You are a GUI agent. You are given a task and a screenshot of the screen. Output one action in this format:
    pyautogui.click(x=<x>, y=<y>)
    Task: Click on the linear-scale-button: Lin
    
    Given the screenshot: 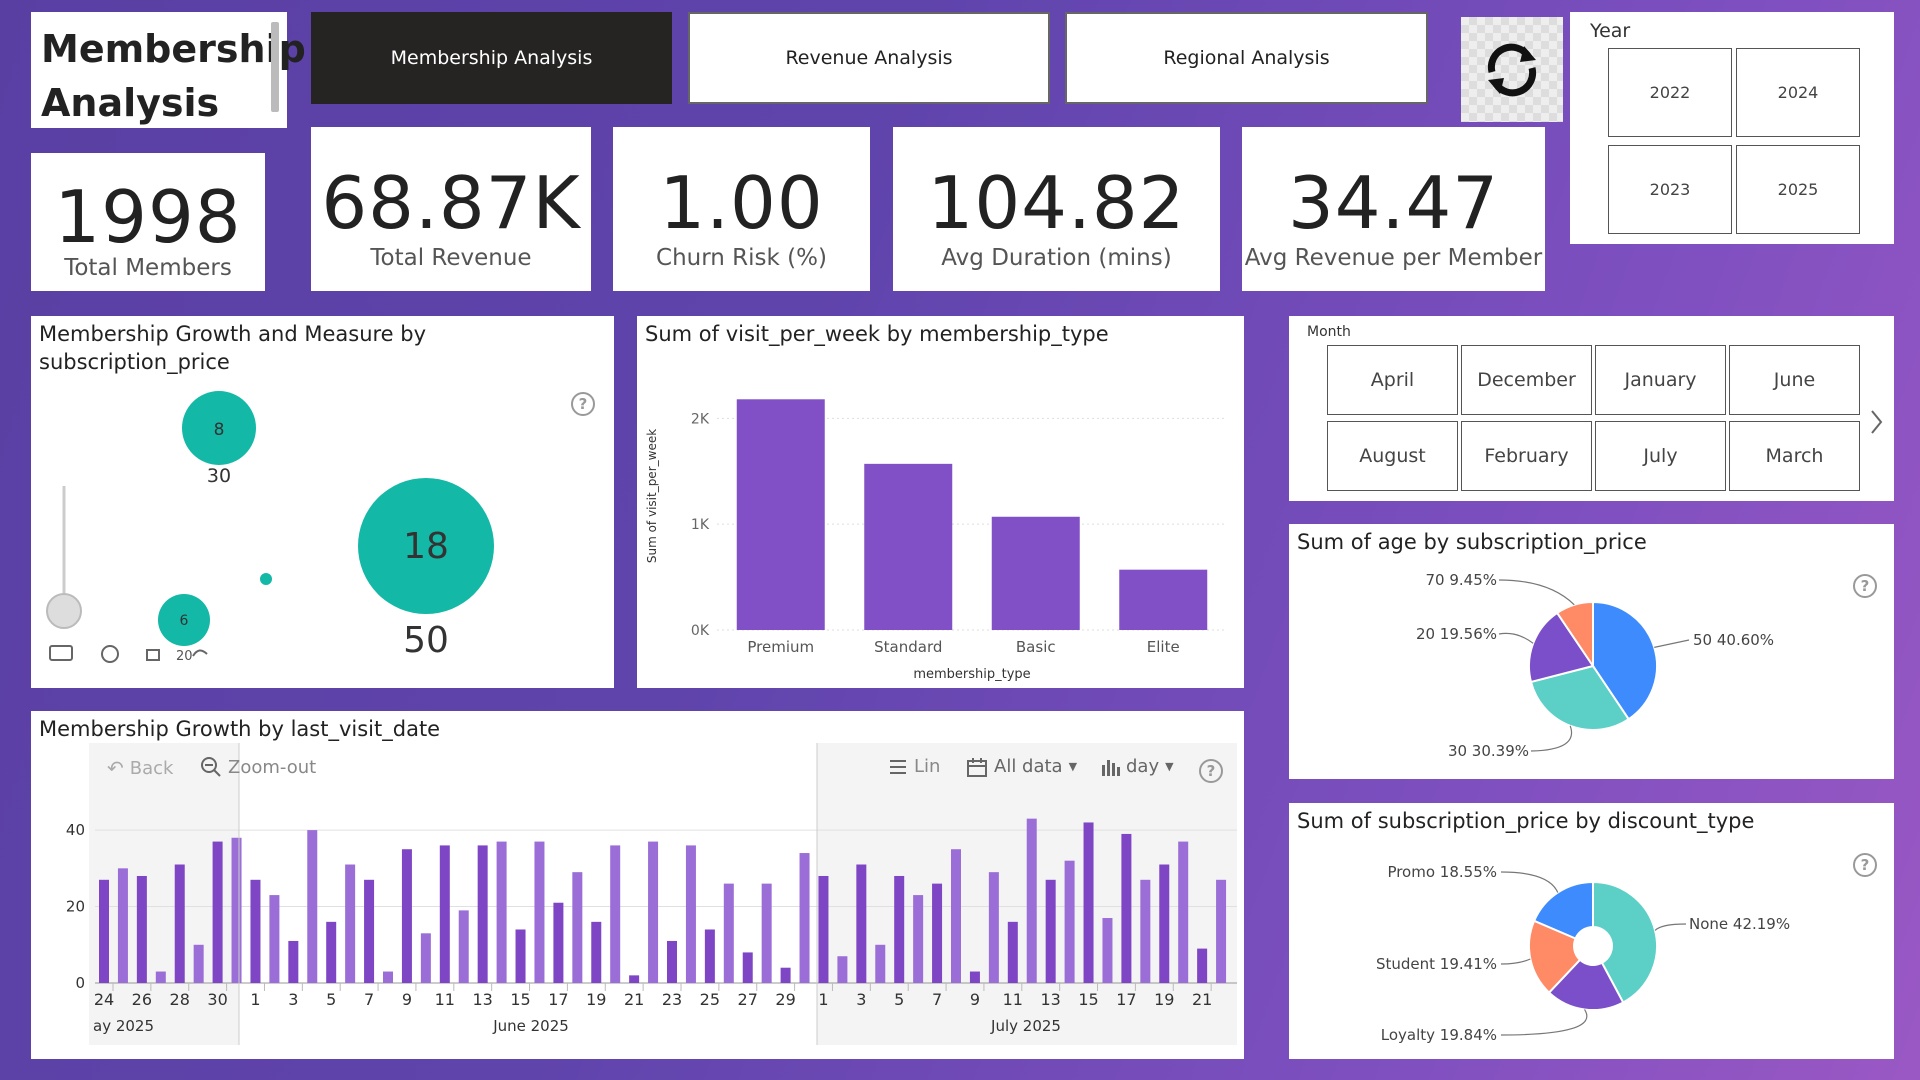 What is the action you would take?
    pyautogui.click(x=914, y=766)
    